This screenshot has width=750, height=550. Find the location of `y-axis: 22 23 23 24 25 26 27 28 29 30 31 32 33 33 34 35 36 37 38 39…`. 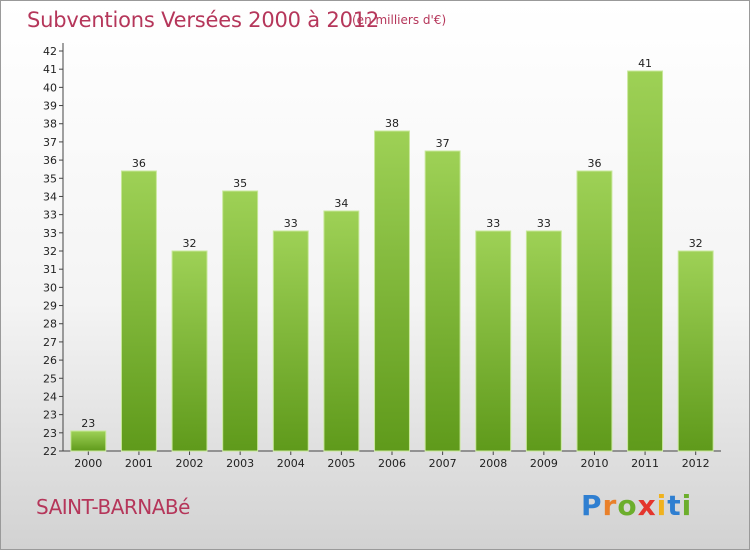

y-axis: 22 23 23 24 25 26 27 28 29 30 31 32 33 33 34 35 36 37 38 39… is located at coordinates (53, 250).